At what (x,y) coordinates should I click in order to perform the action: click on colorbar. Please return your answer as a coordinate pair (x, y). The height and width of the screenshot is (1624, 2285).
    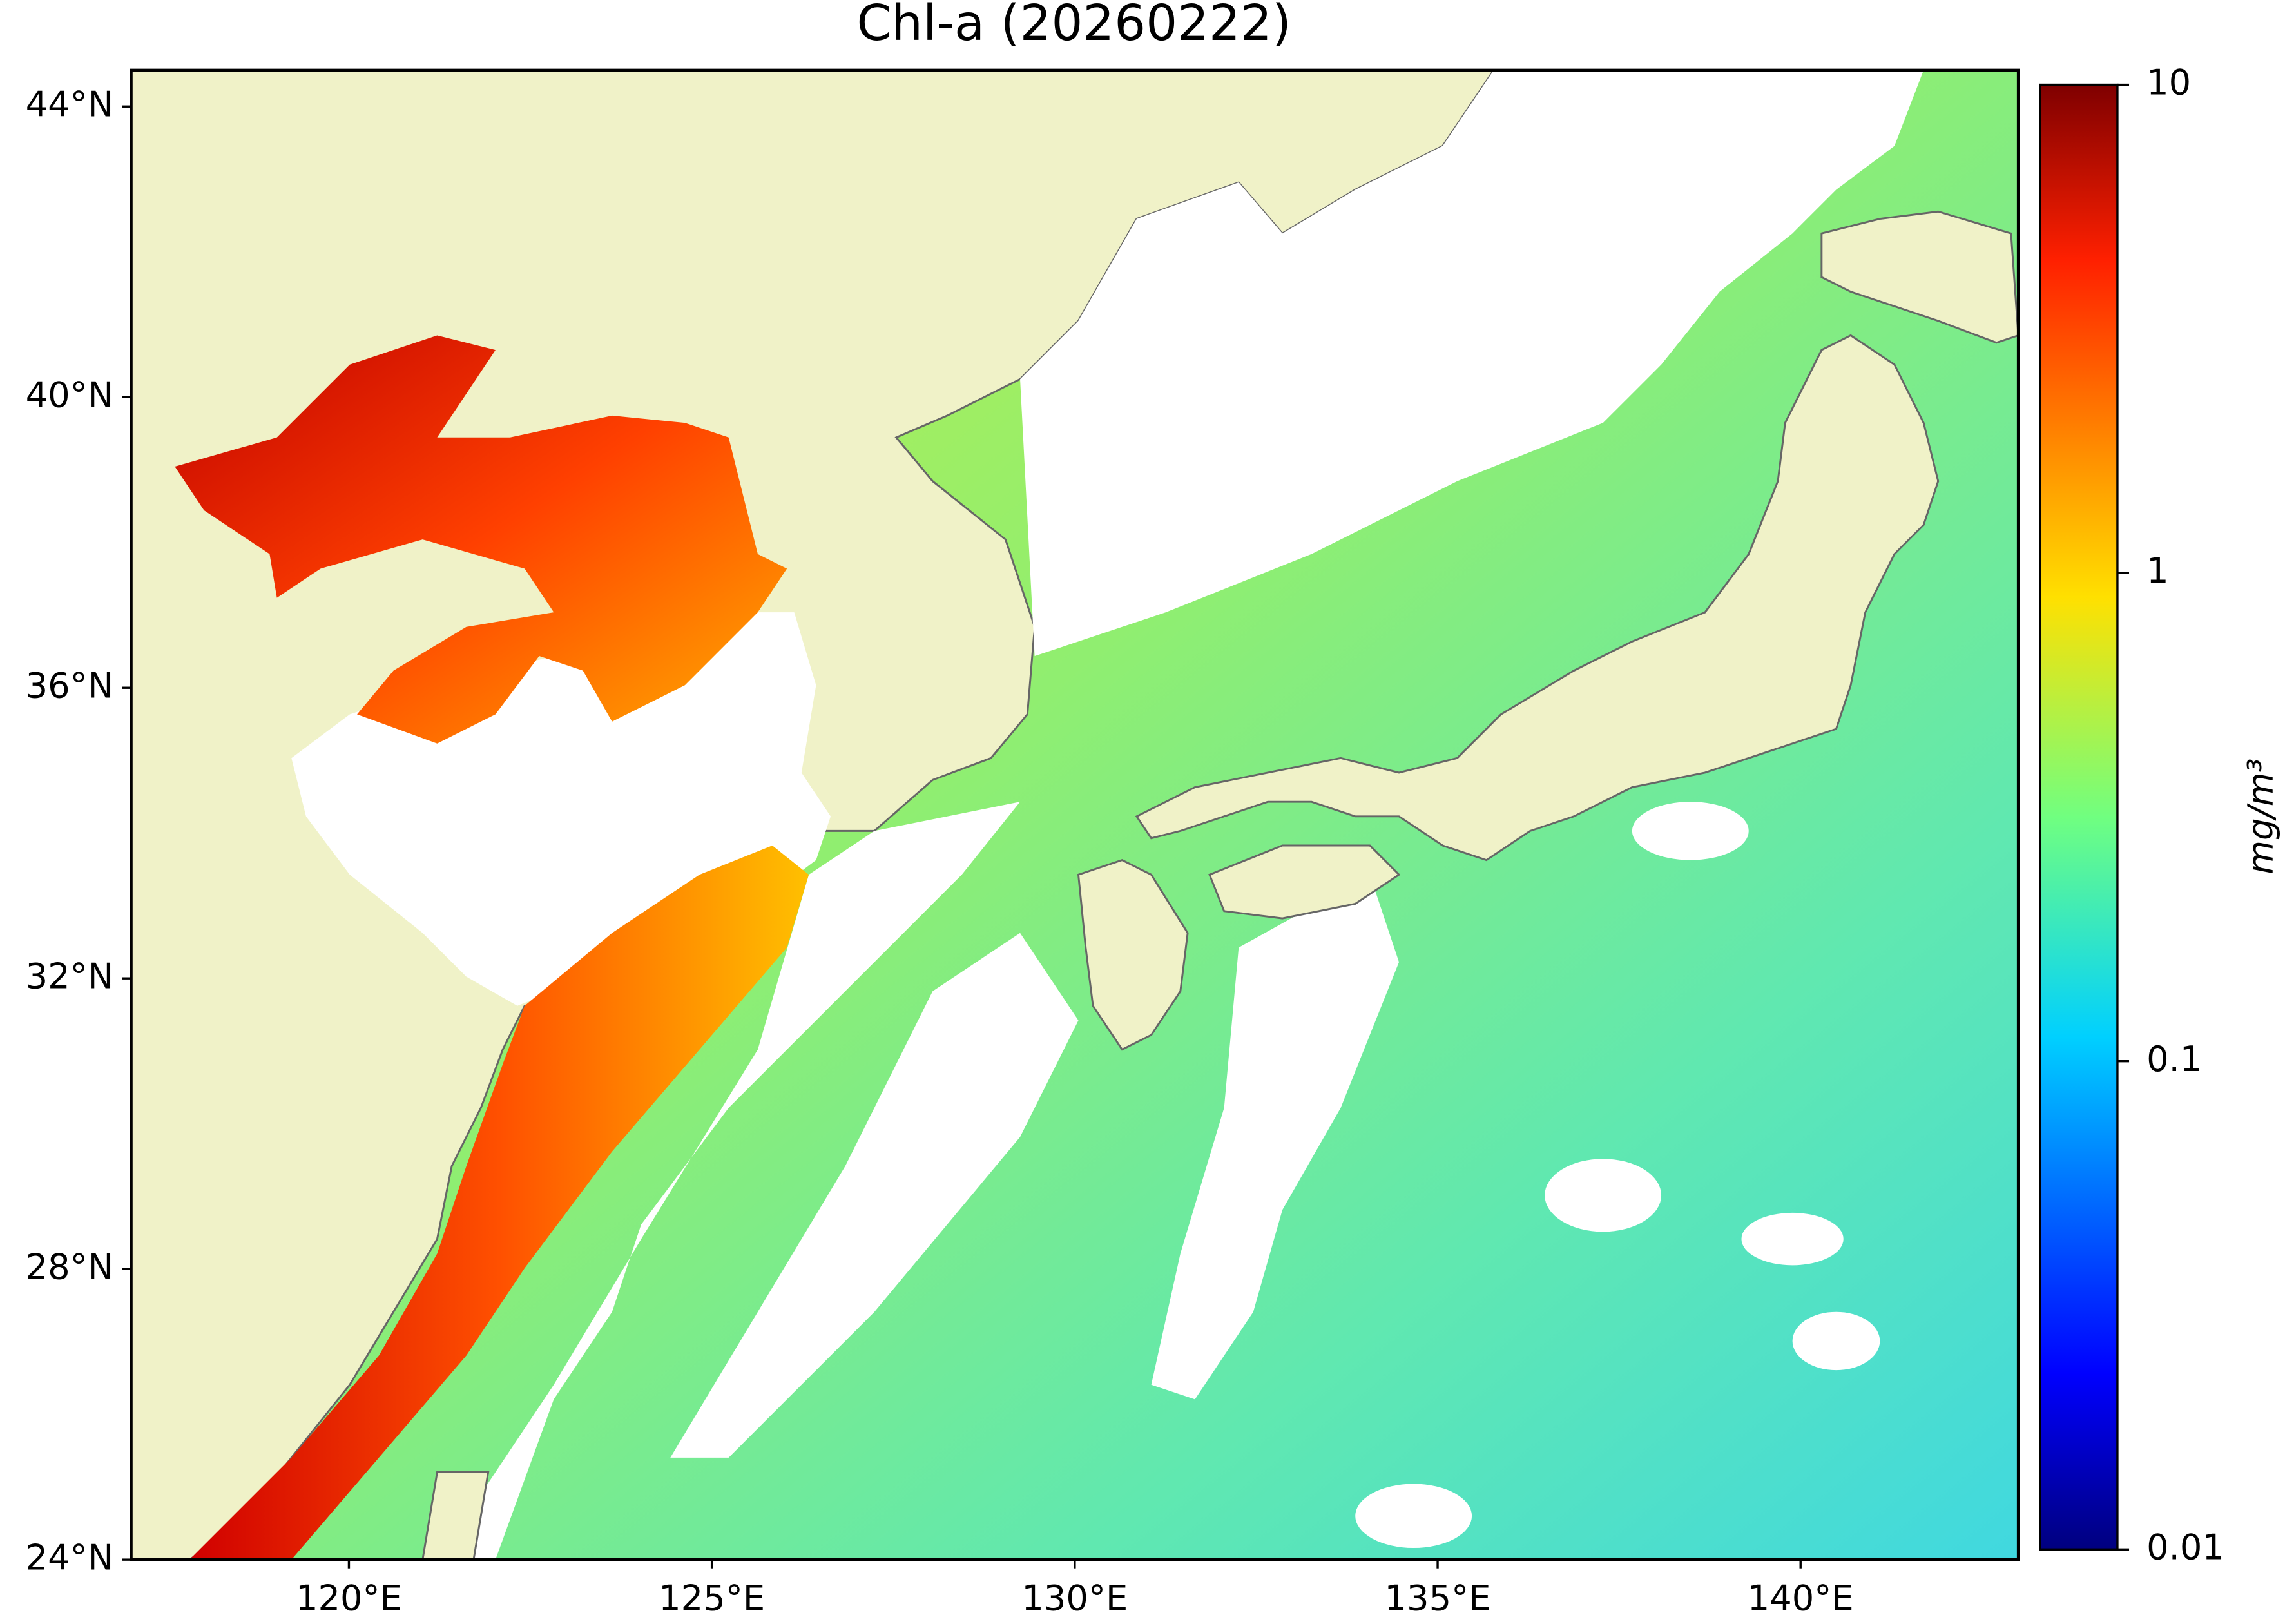
    Looking at the image, I should click on (2079, 817).